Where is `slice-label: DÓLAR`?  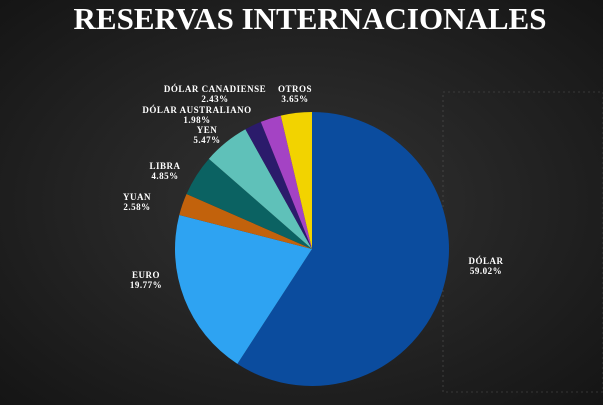 slice-label: DÓLAR is located at coordinates (485, 261).